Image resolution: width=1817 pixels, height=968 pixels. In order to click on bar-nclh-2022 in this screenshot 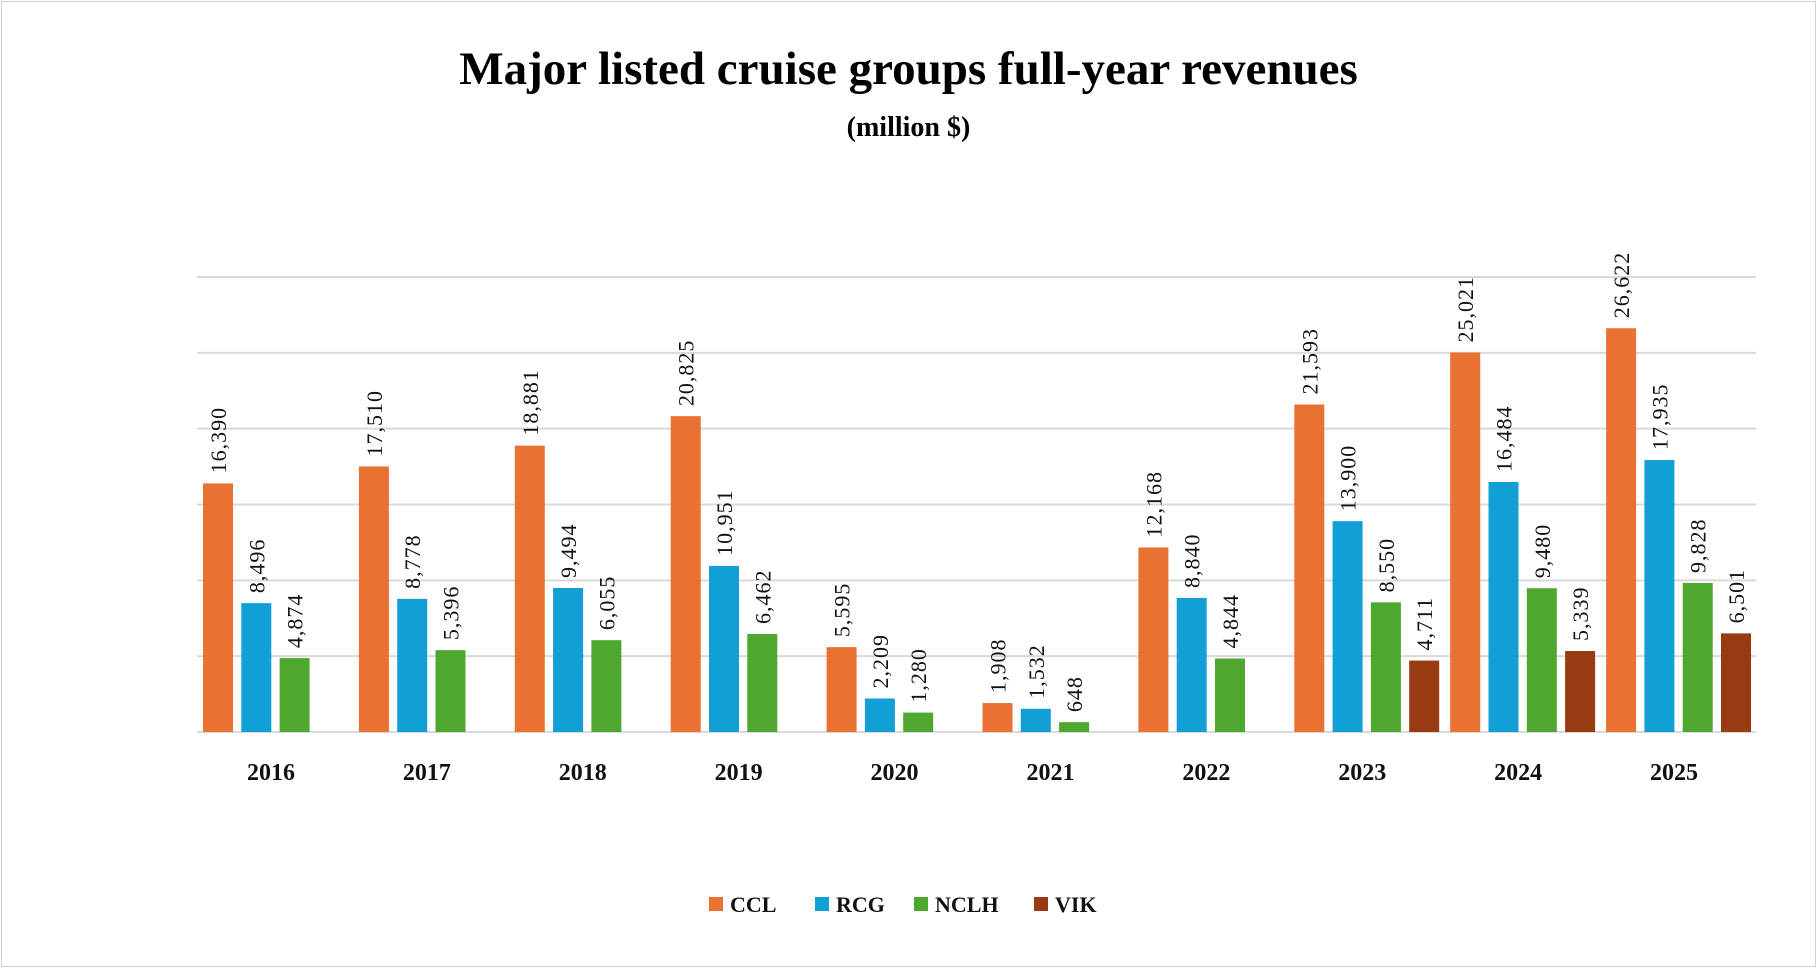, I will do `click(1230, 695)`.